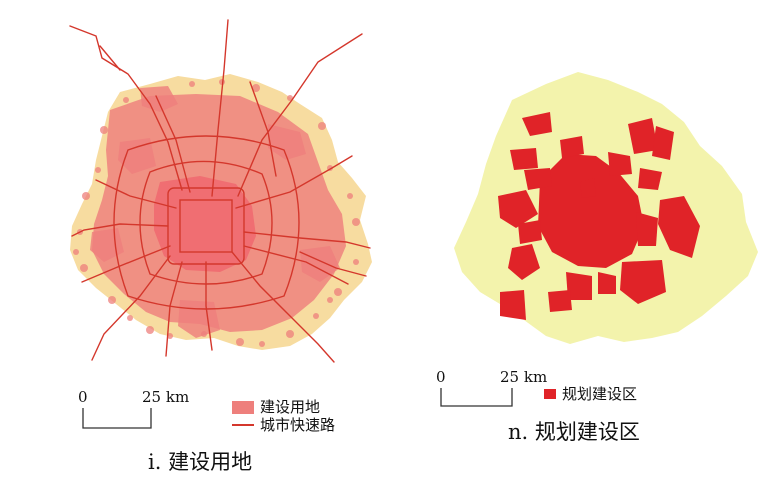 The image size is (780, 486). I want to click on map-caption-left: i. 建设用地, so click(200, 462).